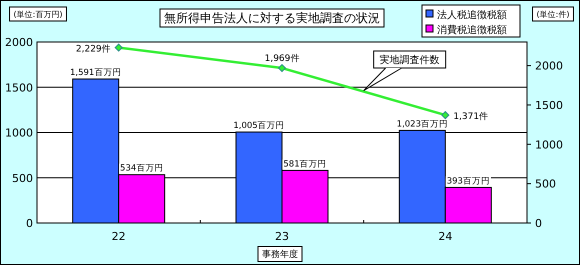  I want to click on legend-label: 消費税追徴税額, so click(472, 30).